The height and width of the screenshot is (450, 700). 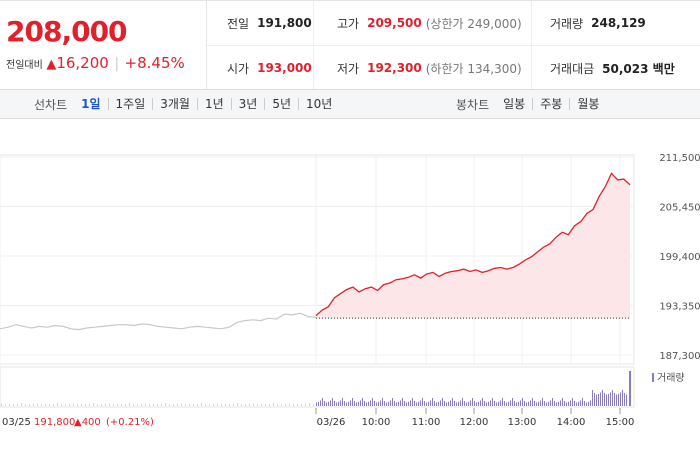 I want to click on stat-volume: 거래량 248,129, so click(x=598, y=23).